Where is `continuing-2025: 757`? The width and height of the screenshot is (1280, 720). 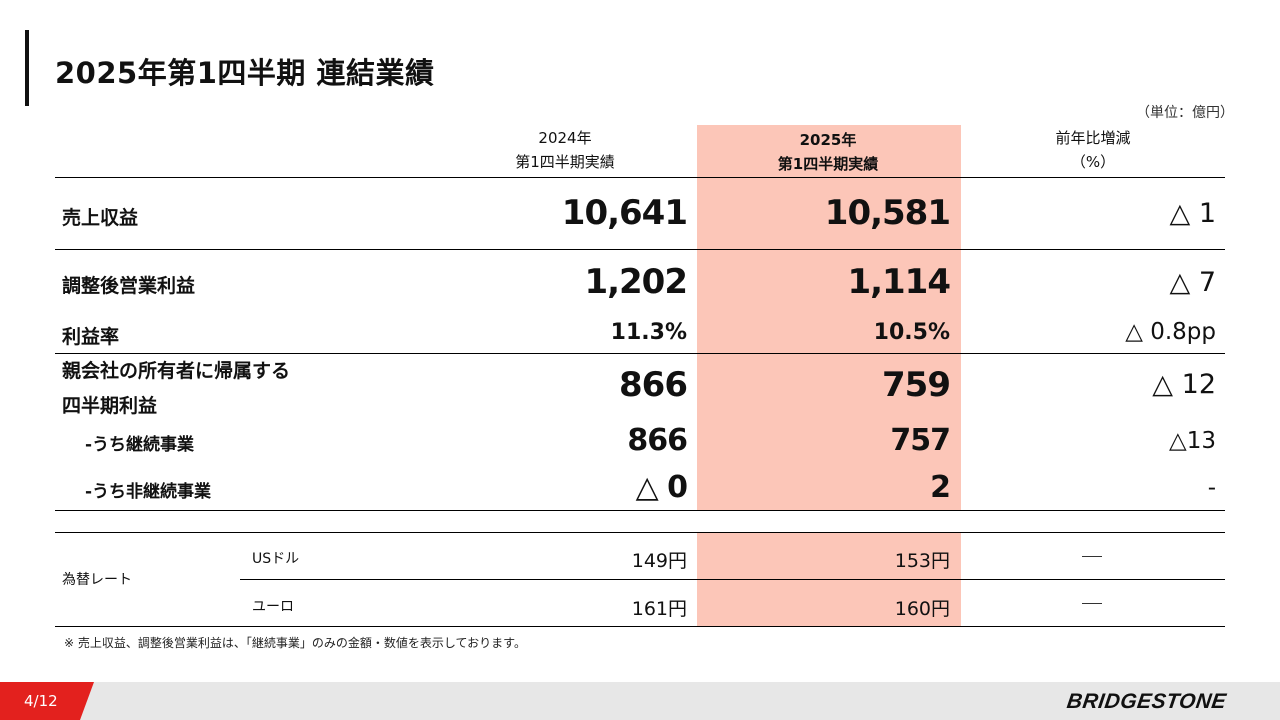 continuing-2025: 757 is located at coordinates (920, 440).